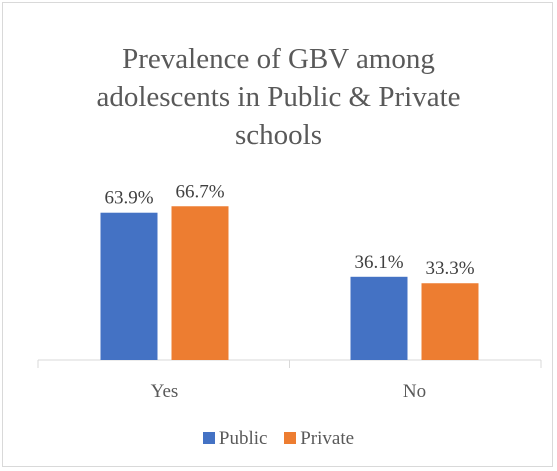 This screenshot has width=557, height=471. I want to click on data-label-public-yes: 63.9%, so click(128, 198).